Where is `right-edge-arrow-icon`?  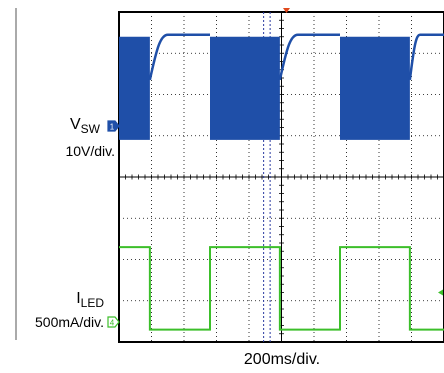
right-edge-arrow-icon is located at coordinates (440, 292).